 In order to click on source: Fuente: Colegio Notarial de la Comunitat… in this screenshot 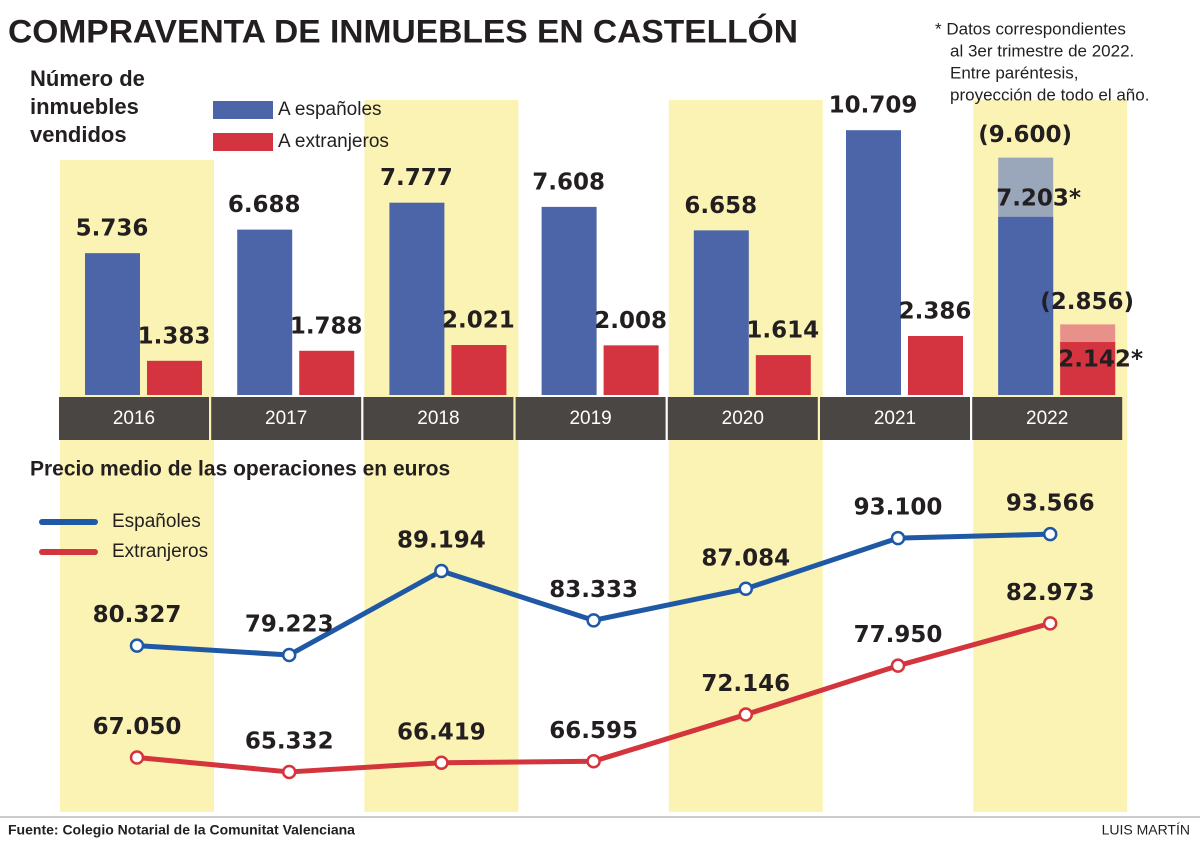, I will do `click(181, 830)`.